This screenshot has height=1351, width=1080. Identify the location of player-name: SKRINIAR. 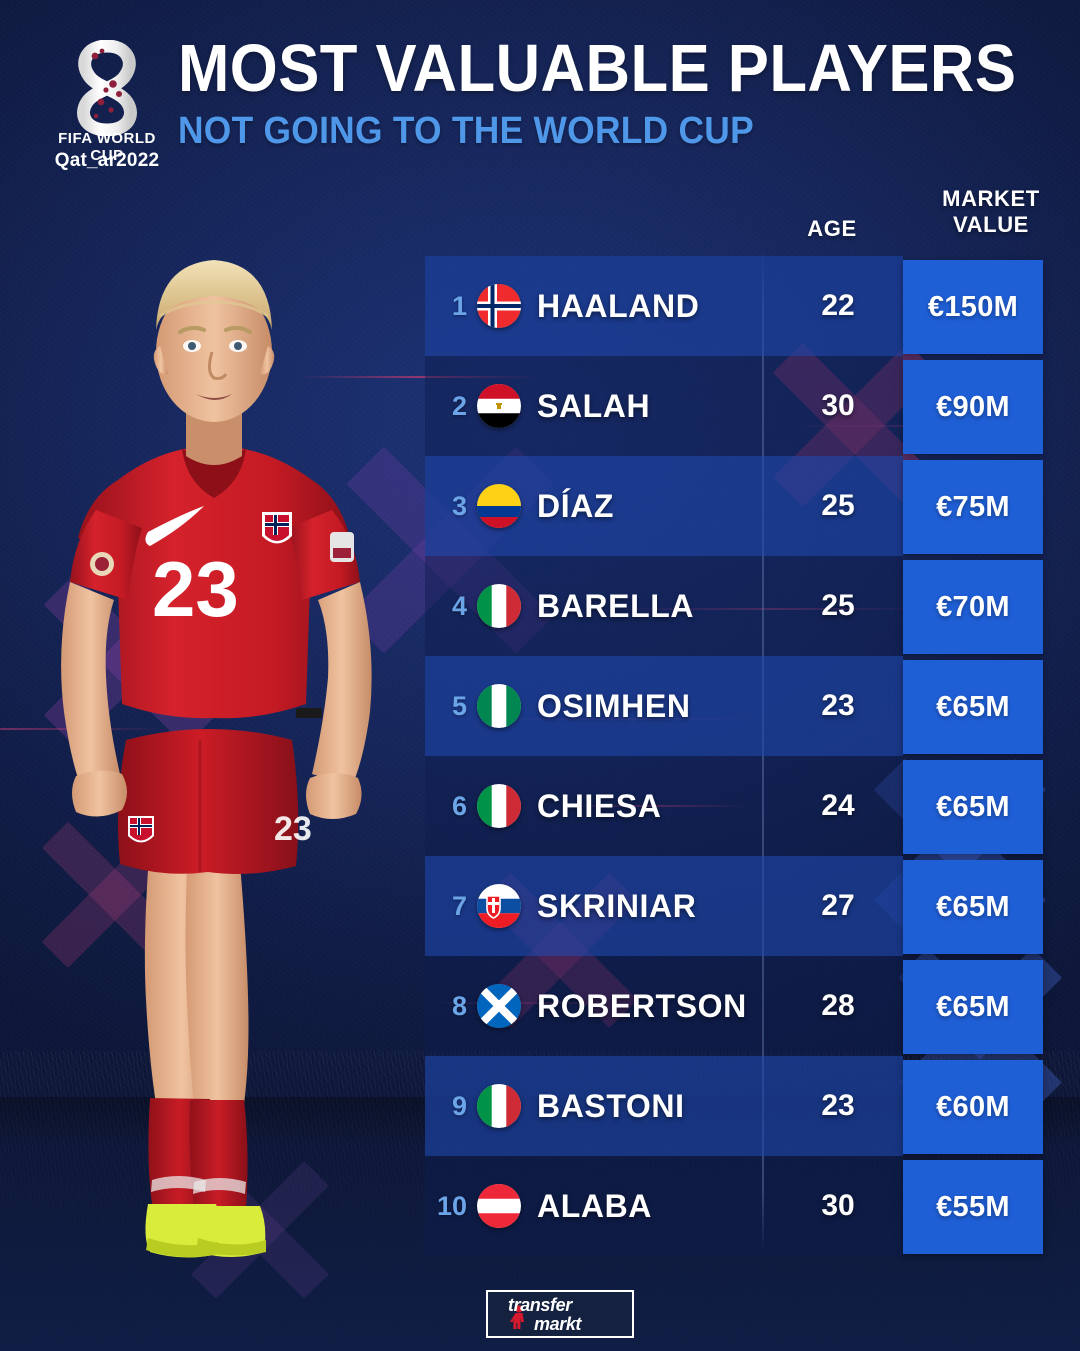
(617, 905).